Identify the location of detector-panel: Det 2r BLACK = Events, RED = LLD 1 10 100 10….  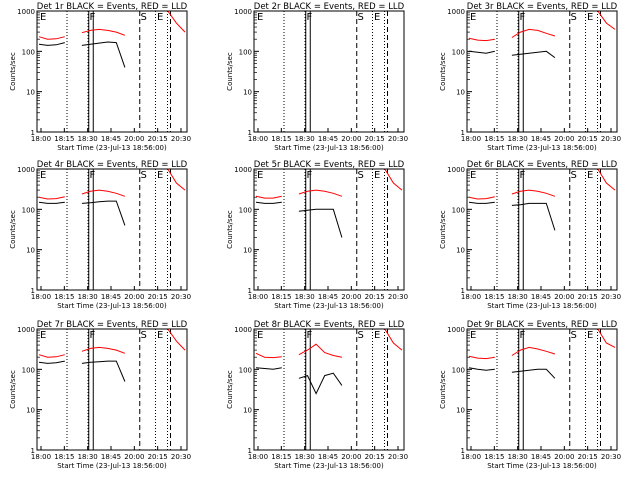
(317, 77).